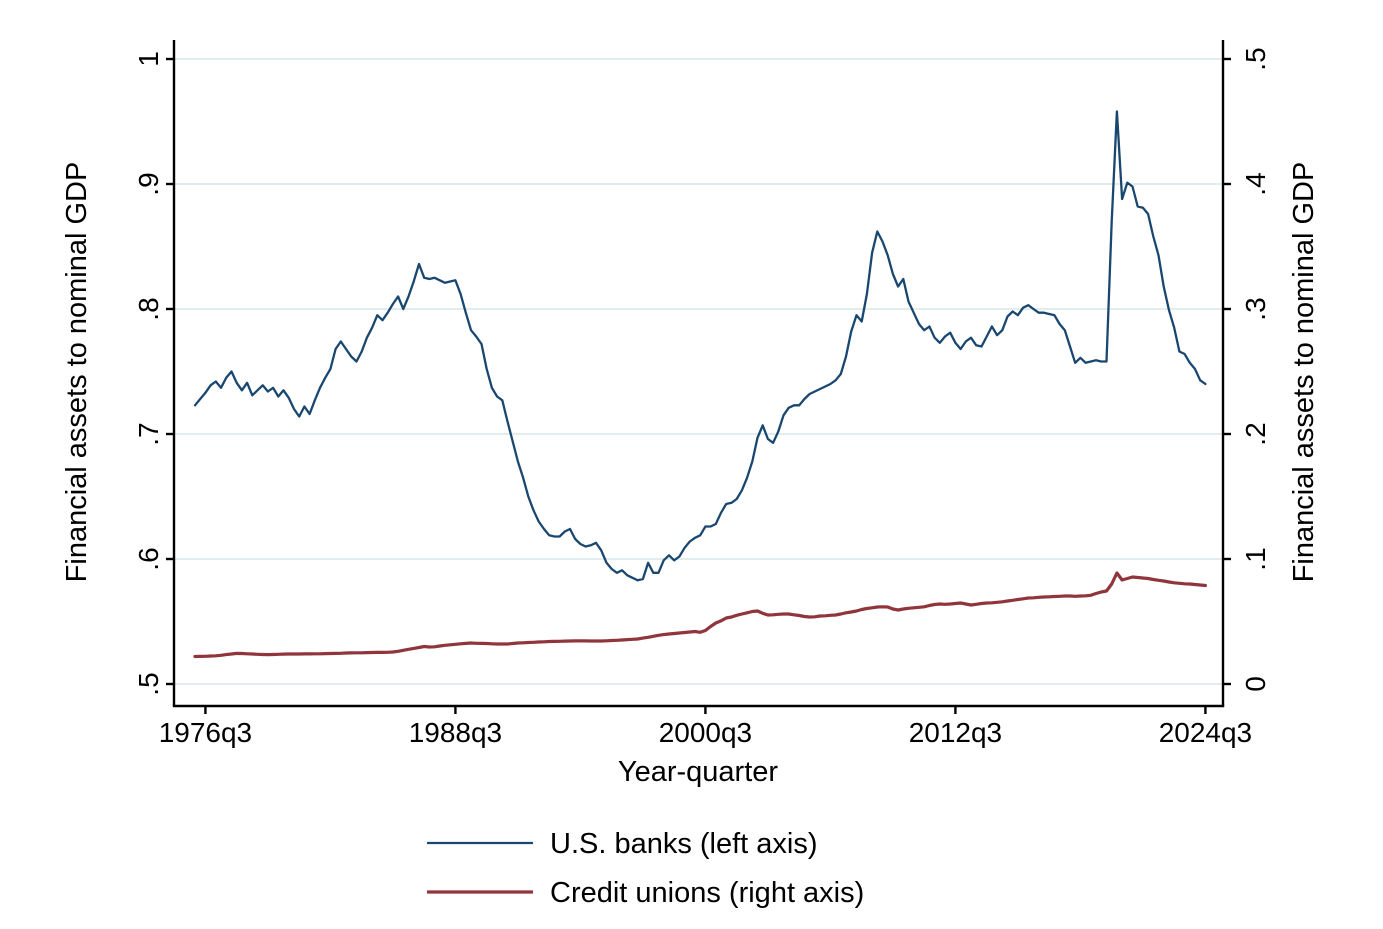  Describe the element at coordinates (1304, 372) in the screenshot. I see `y-right-axis-title: Financial assets to nominal GDP` at that location.